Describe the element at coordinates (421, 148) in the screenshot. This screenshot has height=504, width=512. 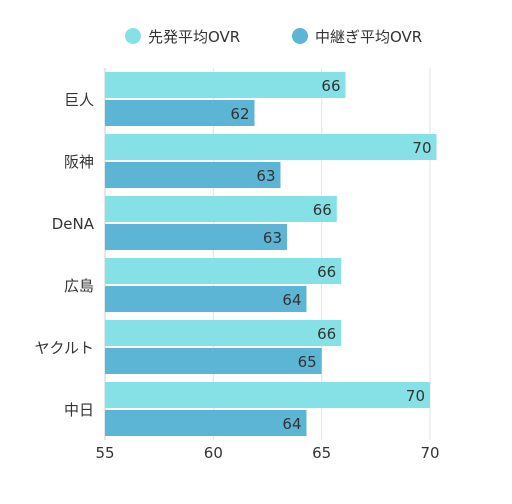
I see `data-label-starter-1: 70` at that location.